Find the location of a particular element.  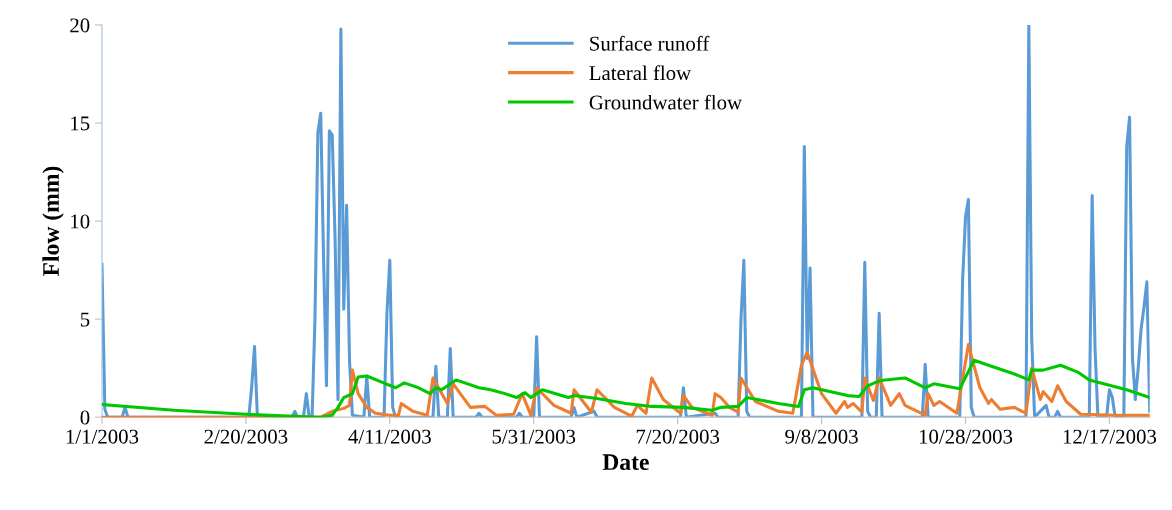

y-tick-label: 10 is located at coordinates (80, 221).